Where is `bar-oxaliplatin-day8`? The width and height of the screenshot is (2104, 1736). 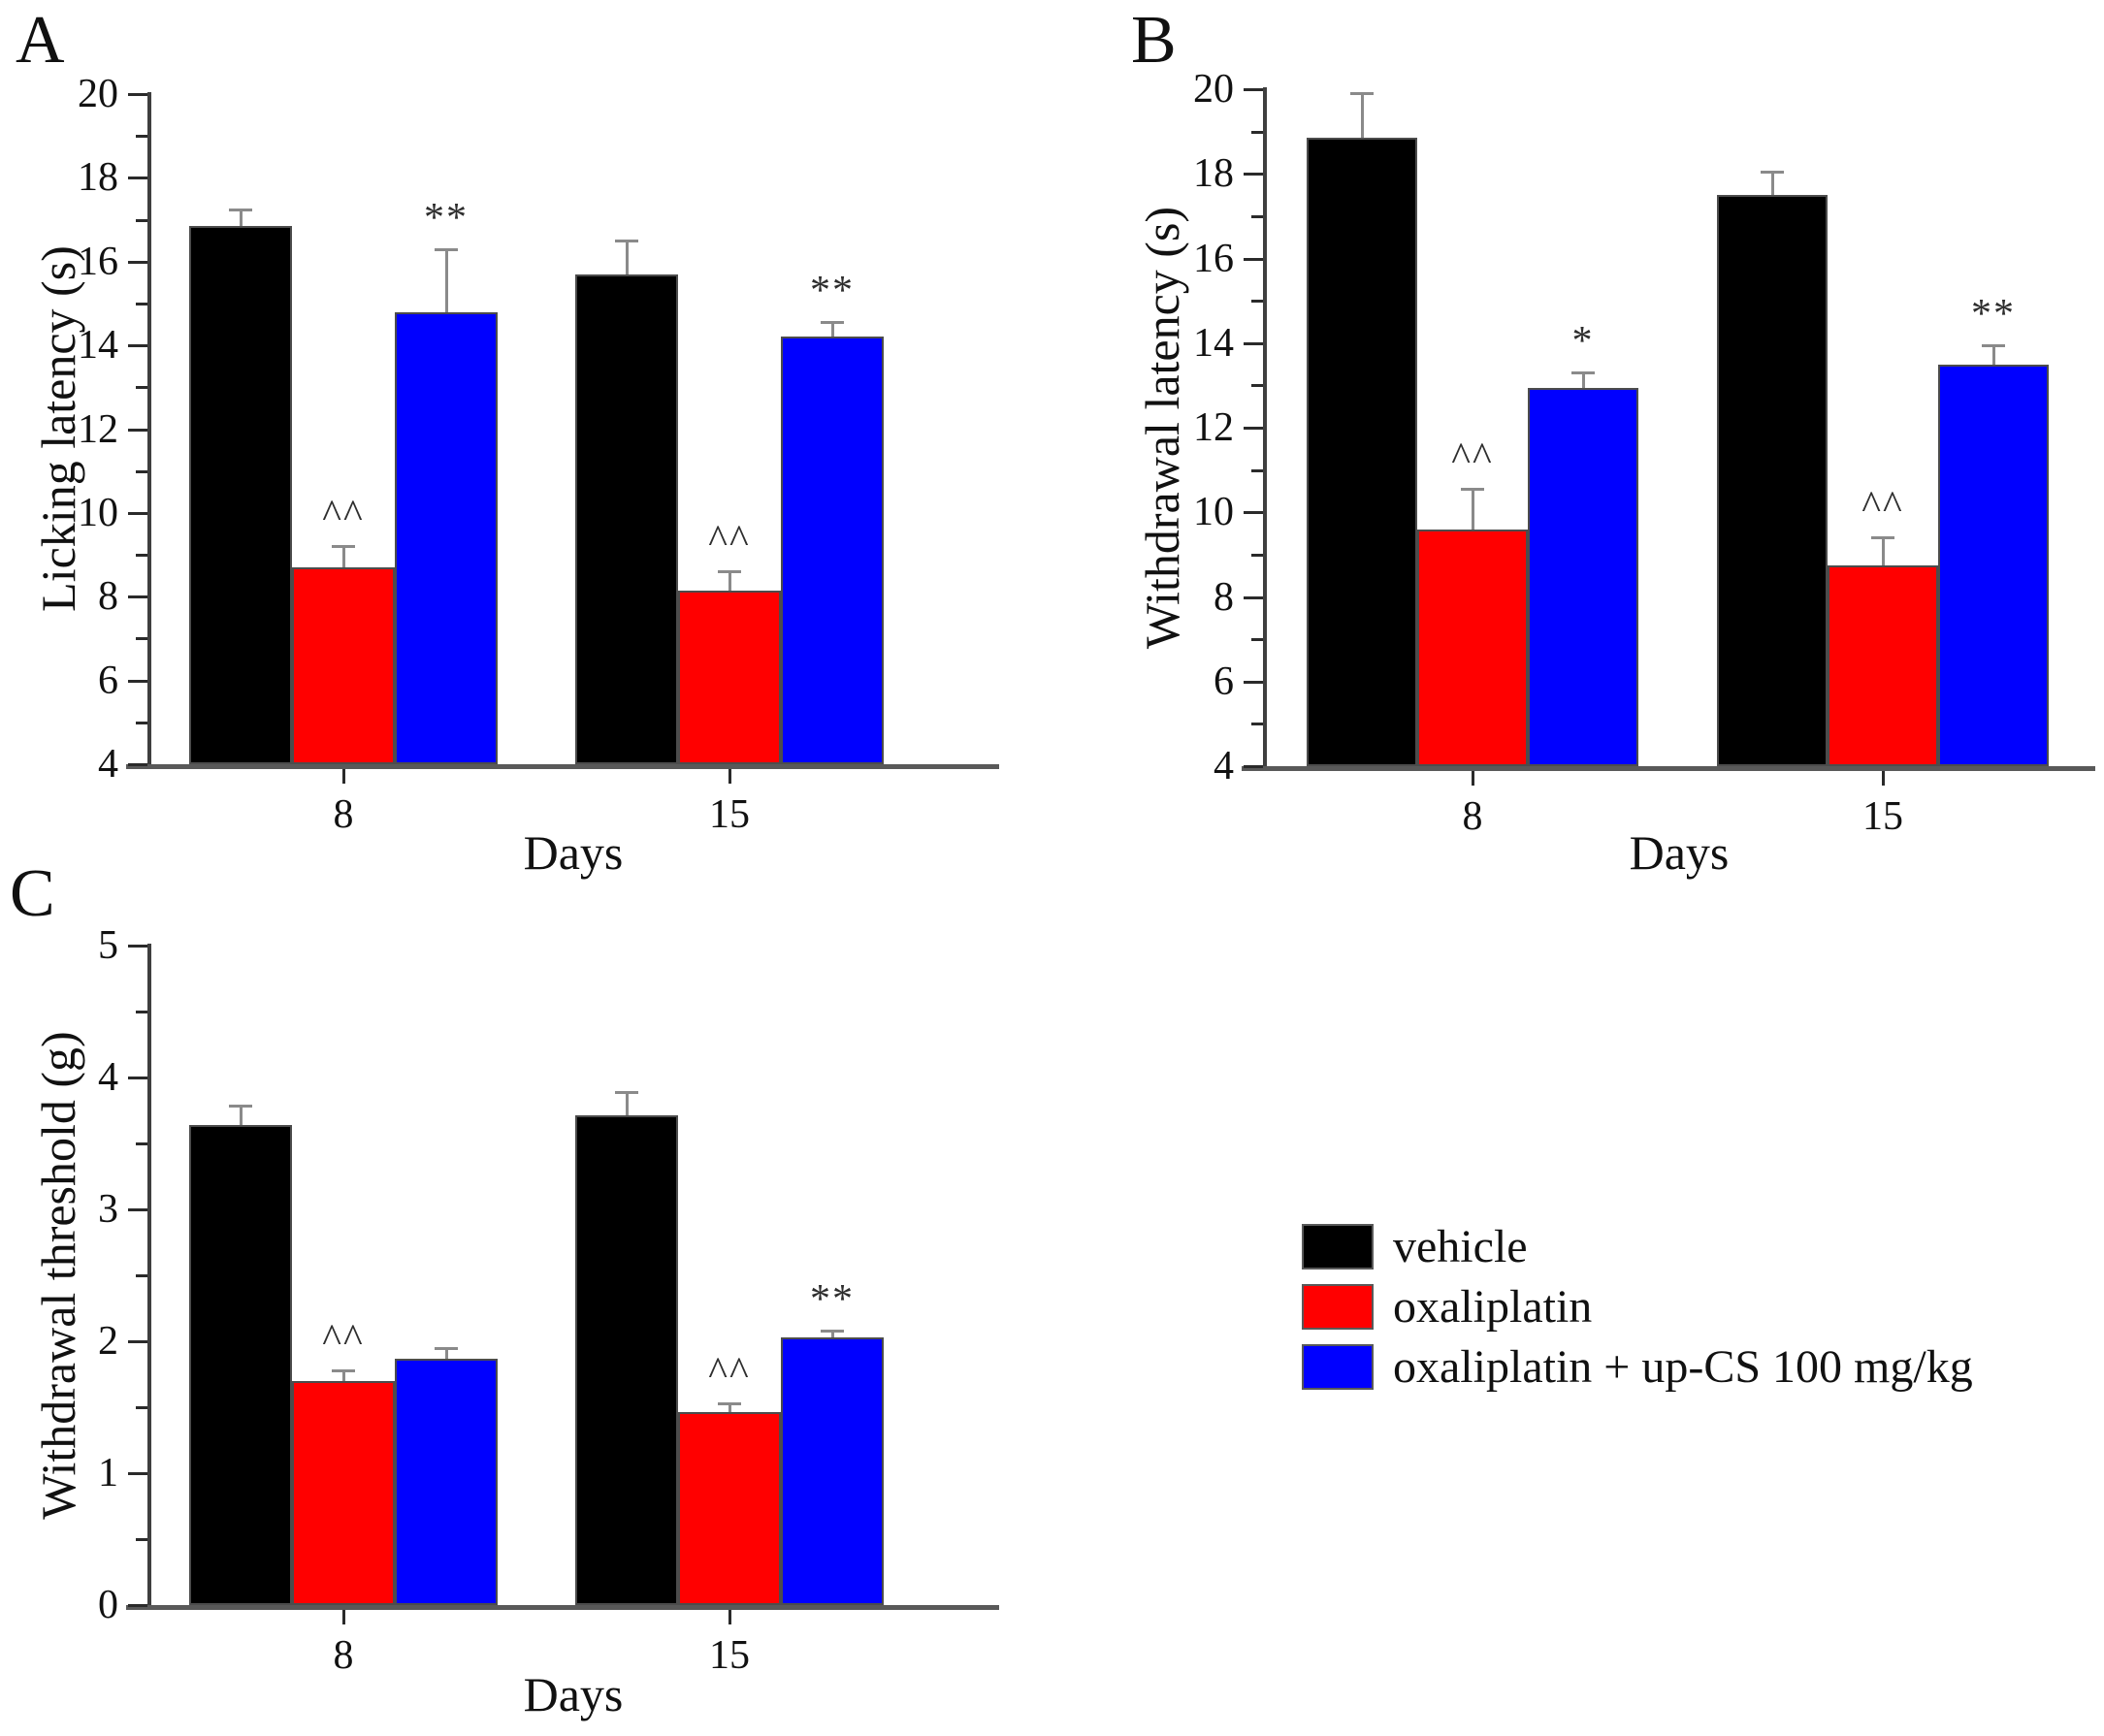 bar-oxaliplatin-day8 is located at coordinates (1472, 647).